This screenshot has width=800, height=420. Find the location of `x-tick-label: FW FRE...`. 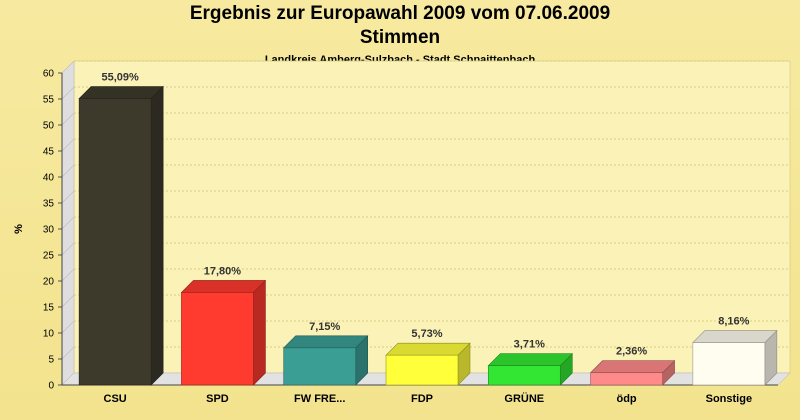

x-tick-label: FW FRE... is located at coordinates (319, 399).